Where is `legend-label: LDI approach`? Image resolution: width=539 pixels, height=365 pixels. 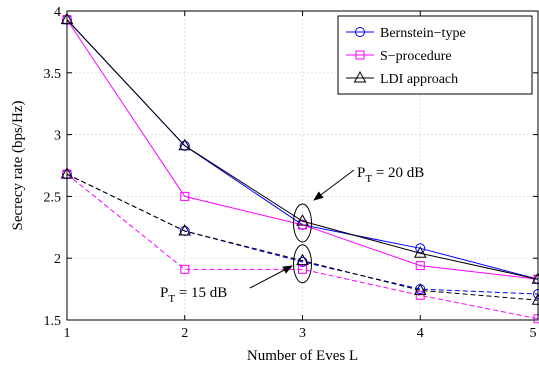 legend-label: LDI approach is located at coordinates (419, 79).